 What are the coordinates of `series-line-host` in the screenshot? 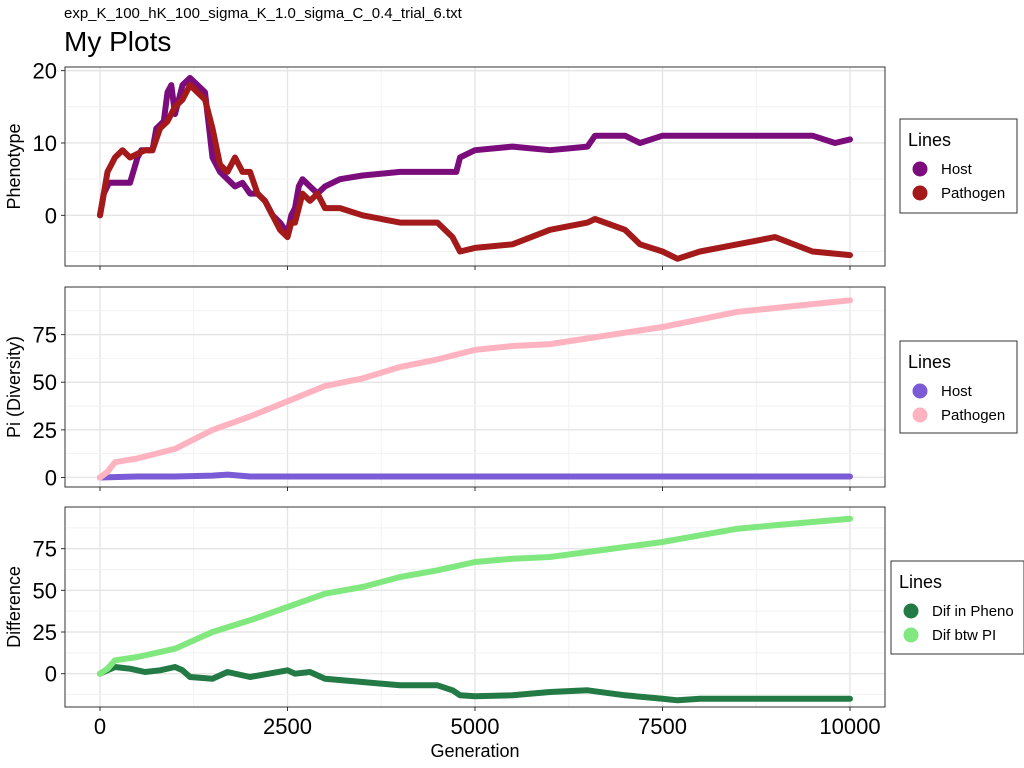 It's located at (475, 476).